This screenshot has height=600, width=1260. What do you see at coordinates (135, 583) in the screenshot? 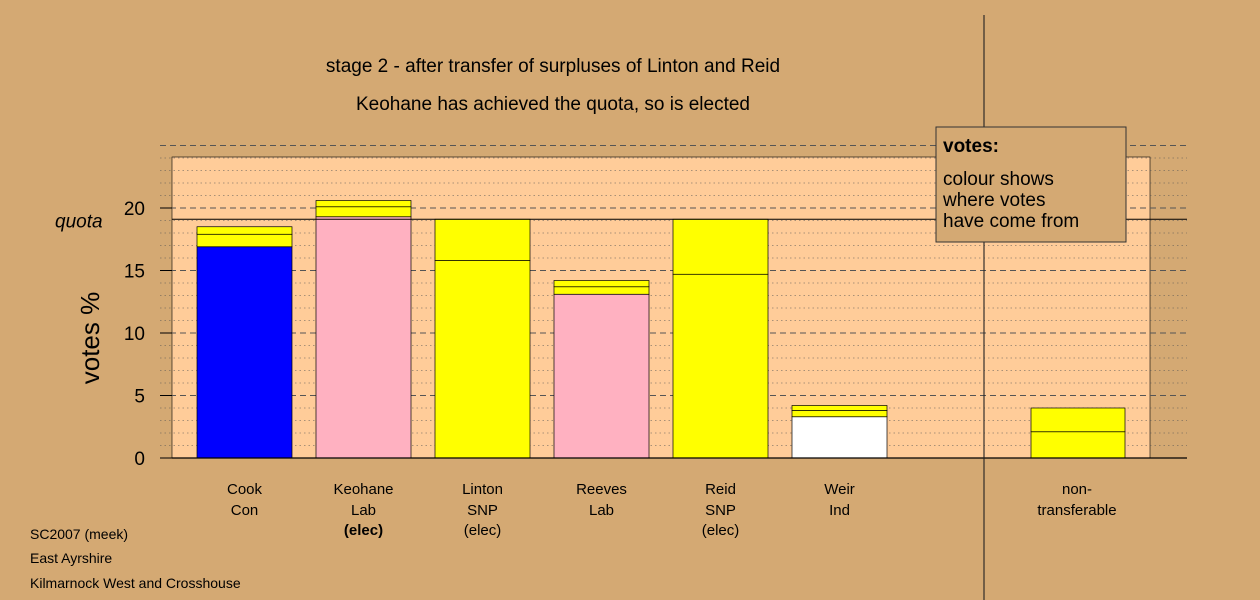
I see `footer-ward: Kilmarnock West and Crosshouse` at bounding box center [135, 583].